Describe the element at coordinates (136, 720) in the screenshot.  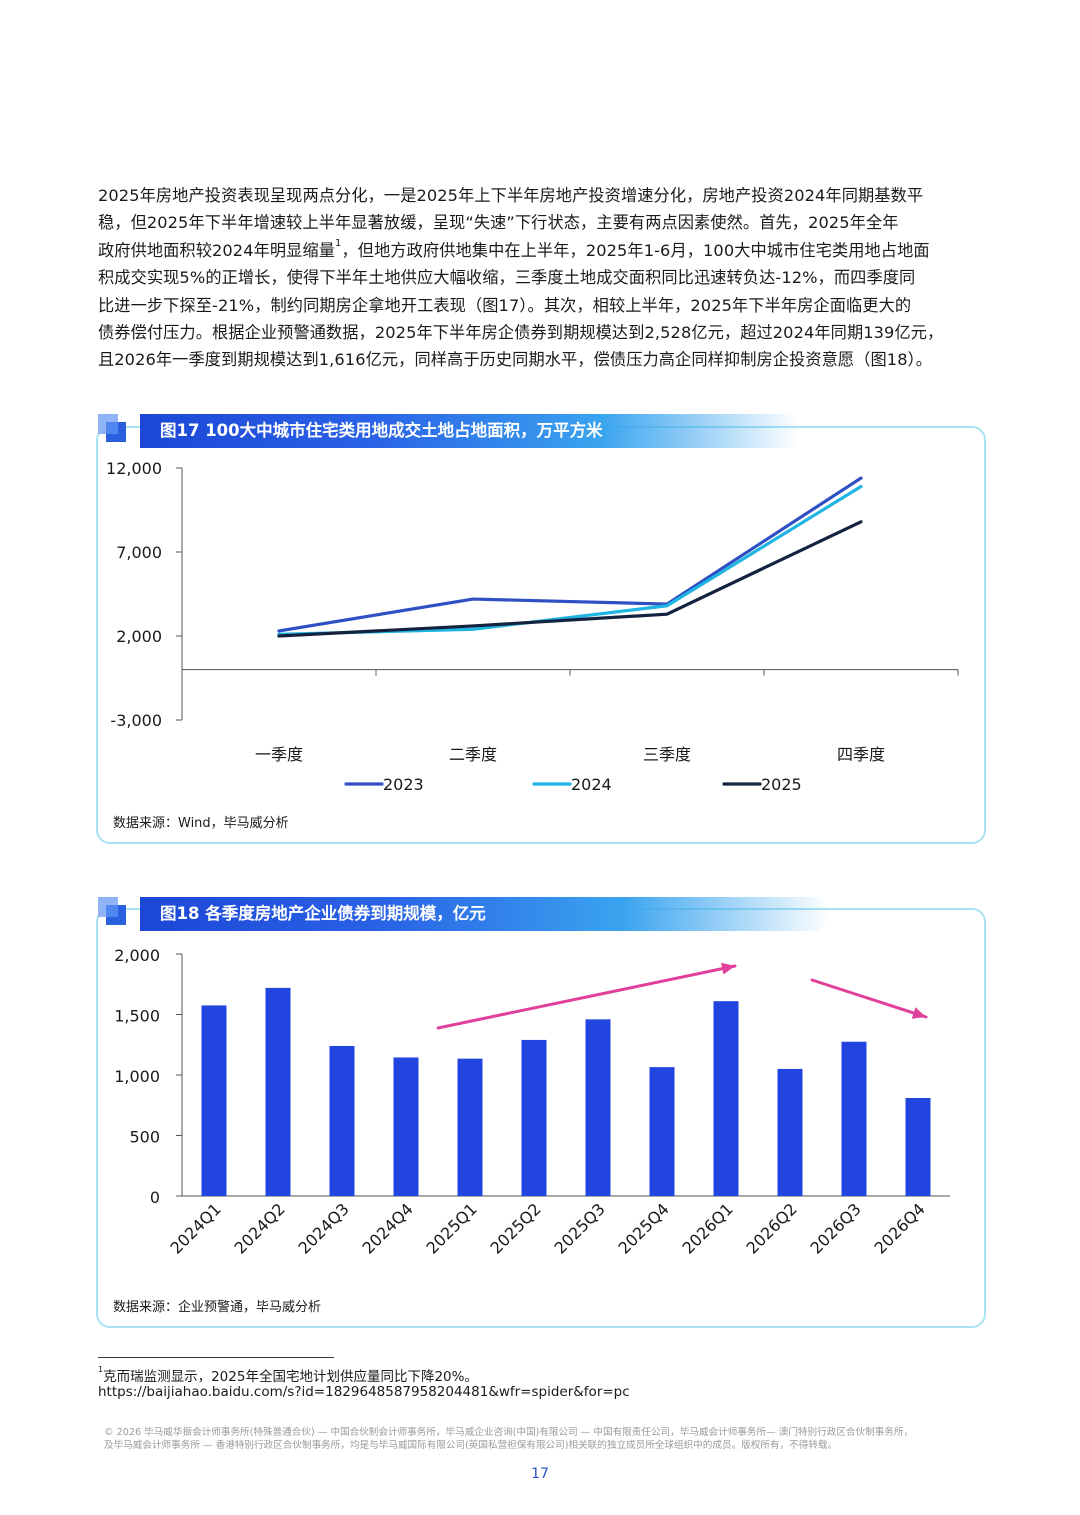
I see `y-tick-label: -3,000` at that location.